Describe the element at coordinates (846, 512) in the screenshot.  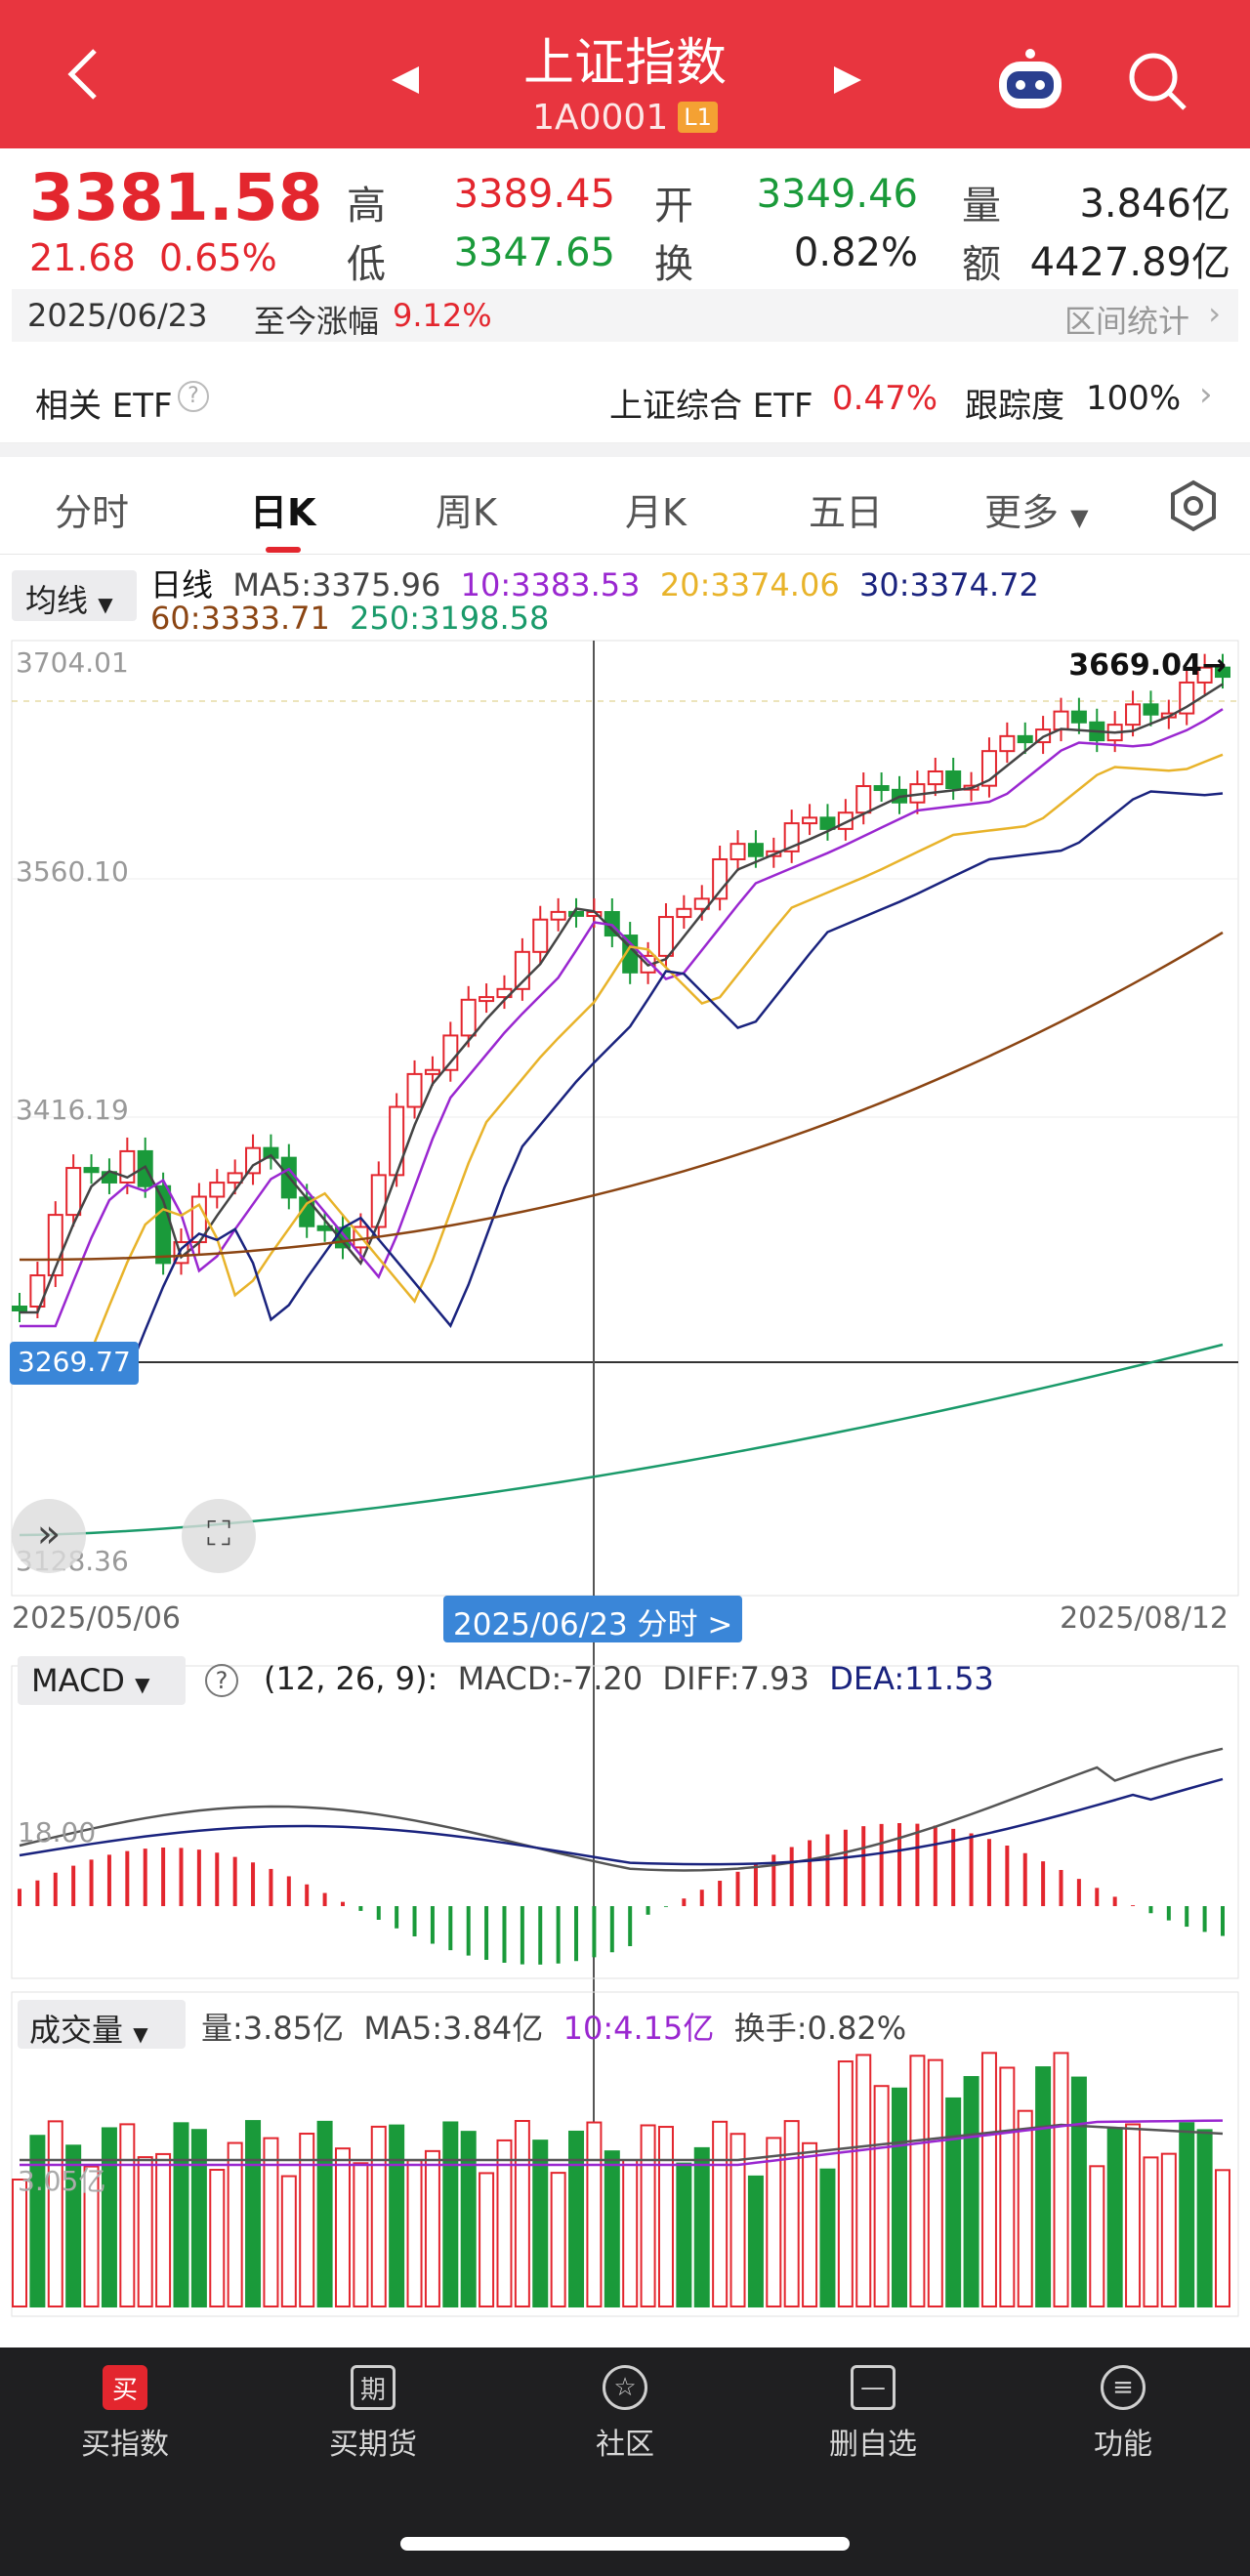
I see `tab-five-day: 五日` at that location.